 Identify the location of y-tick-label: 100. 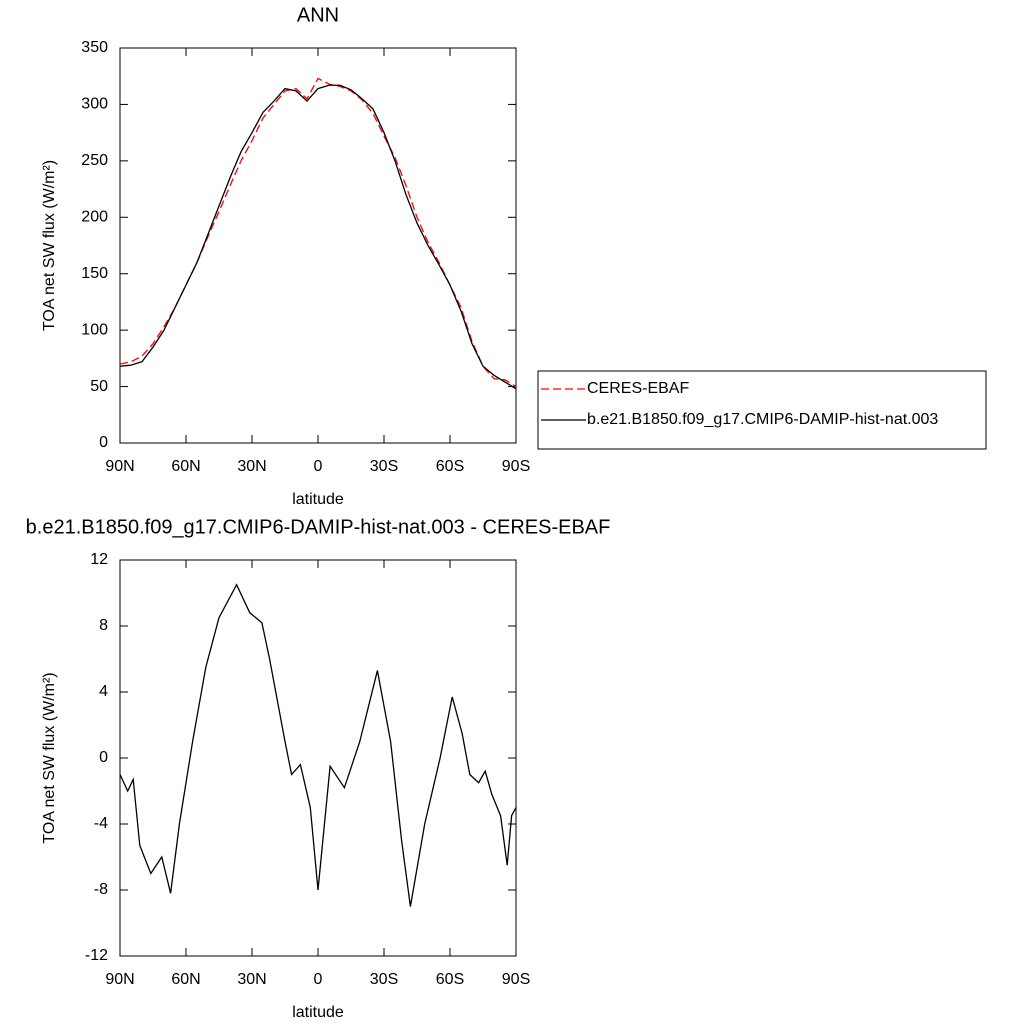
(94, 329).